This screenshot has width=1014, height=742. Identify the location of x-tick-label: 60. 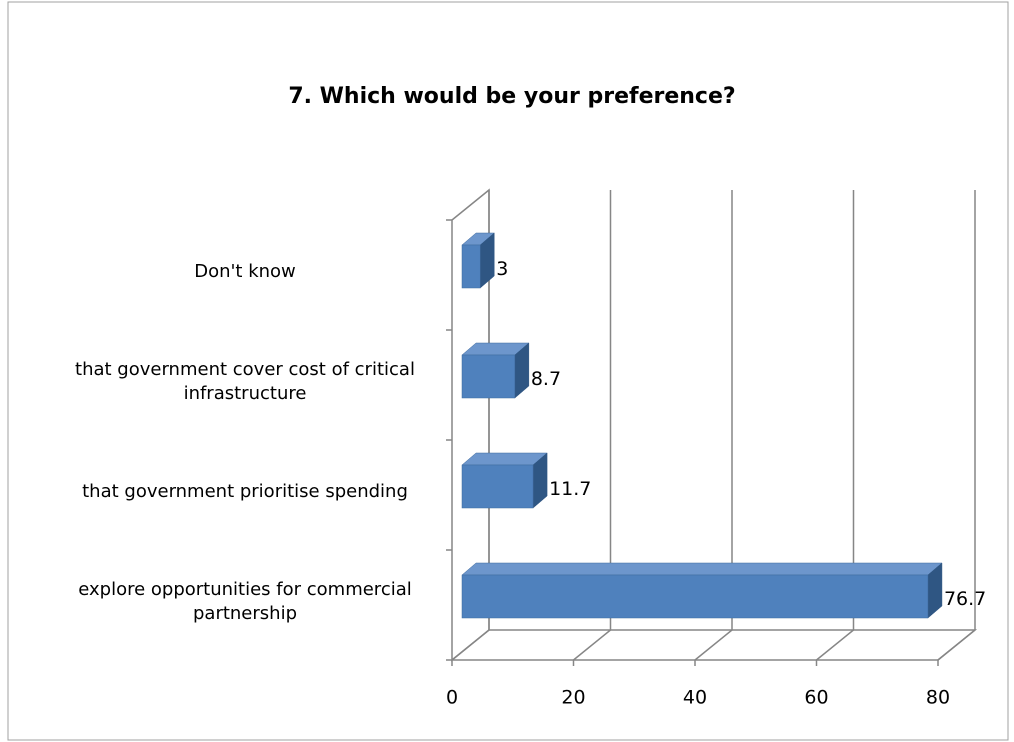
(816, 698).